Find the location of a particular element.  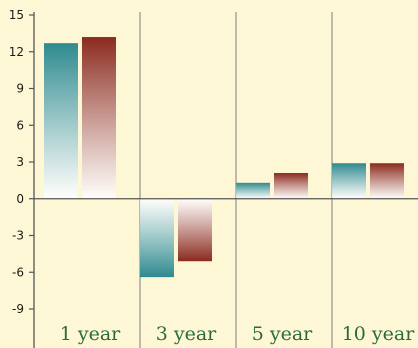

category-label: 10 year is located at coordinates (379, 334).